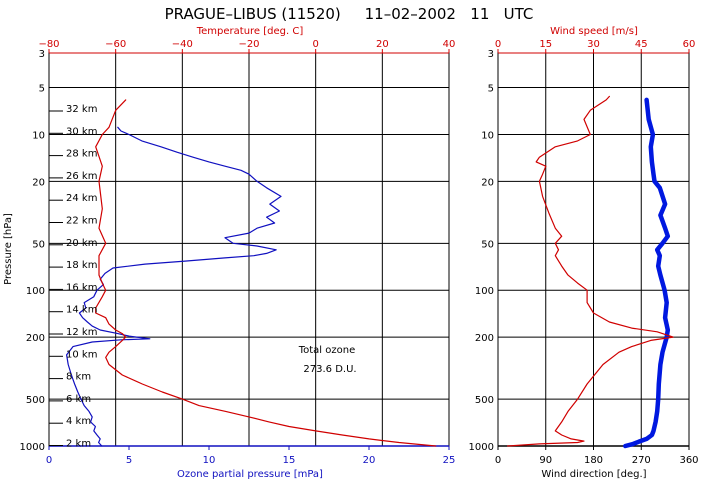 The width and height of the screenshot is (709, 490). What do you see at coordinates (349, 14) in the screenshot?
I see `chart-title: PRAGUE–LIBUS (11520) 11–02–2002 11 UTC` at bounding box center [349, 14].